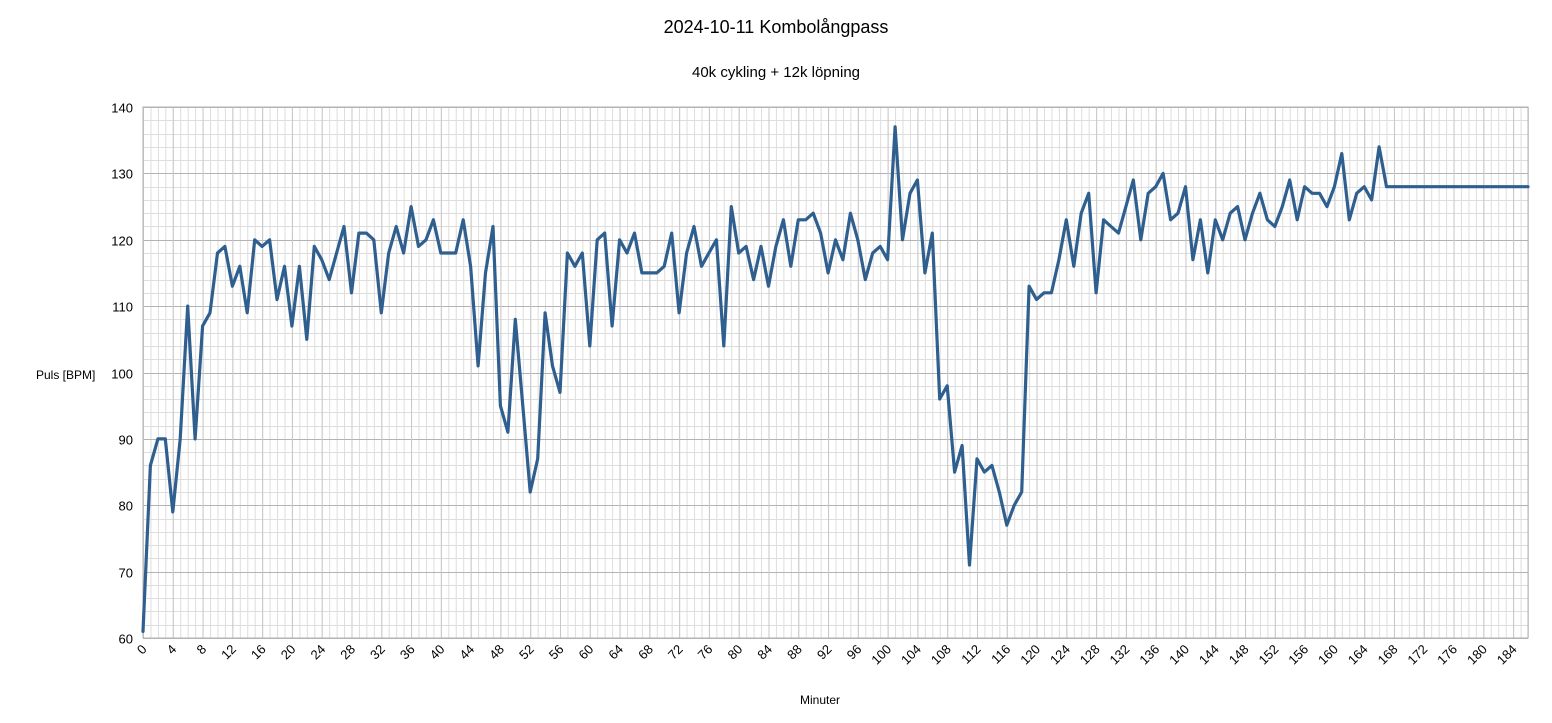 The image size is (1552, 723). I want to click on x-tick-label: 92, so click(824, 652).